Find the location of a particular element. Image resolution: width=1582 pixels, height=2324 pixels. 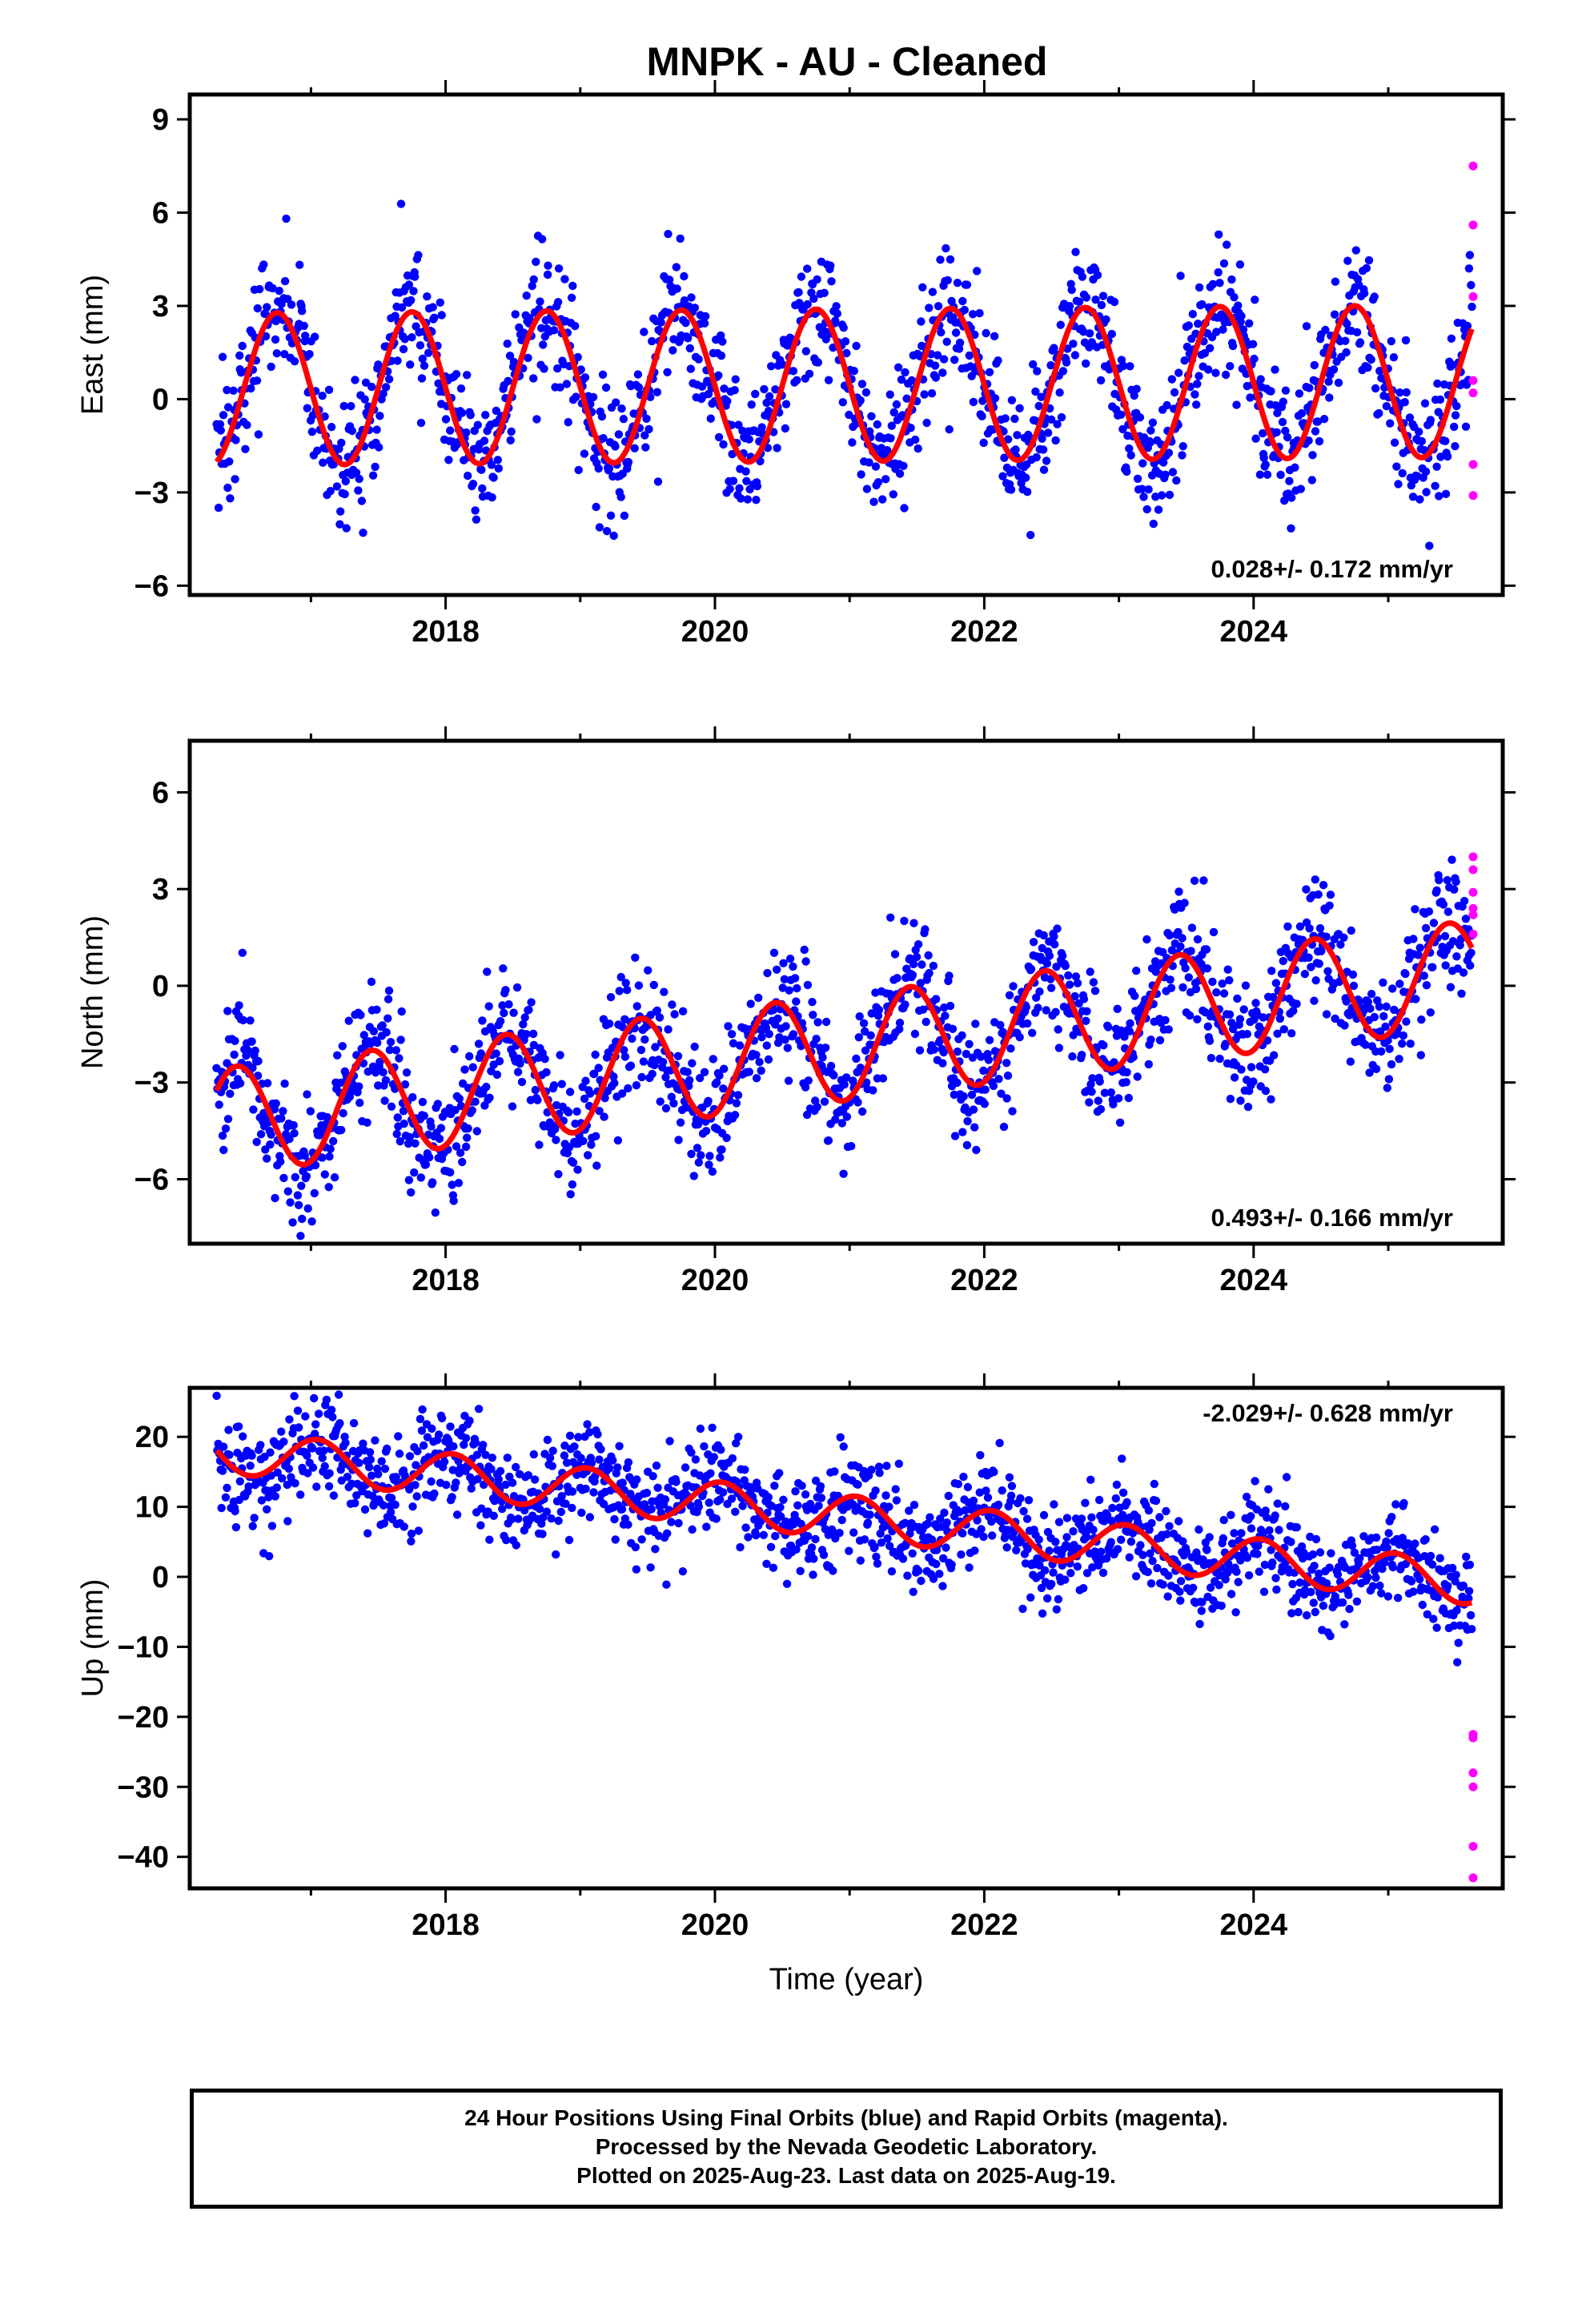

y-tick-label: −6 is located at coordinates (152, 1179).